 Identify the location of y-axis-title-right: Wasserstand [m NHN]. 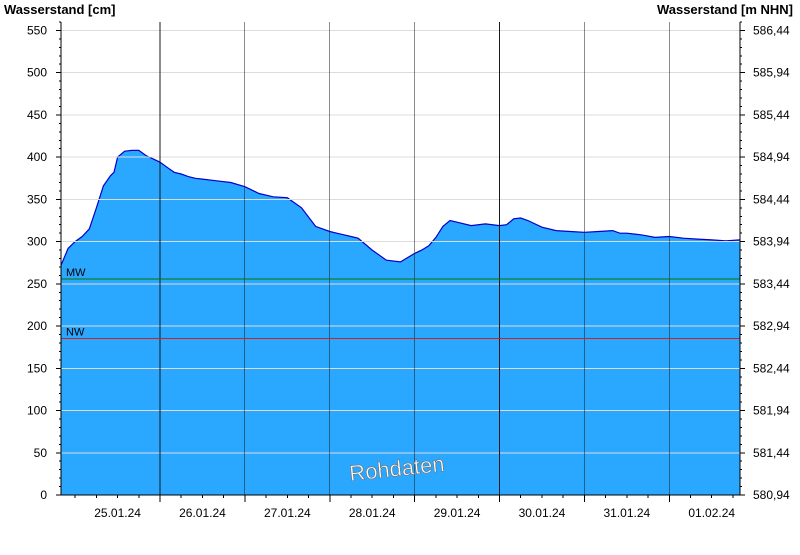
(725, 9).